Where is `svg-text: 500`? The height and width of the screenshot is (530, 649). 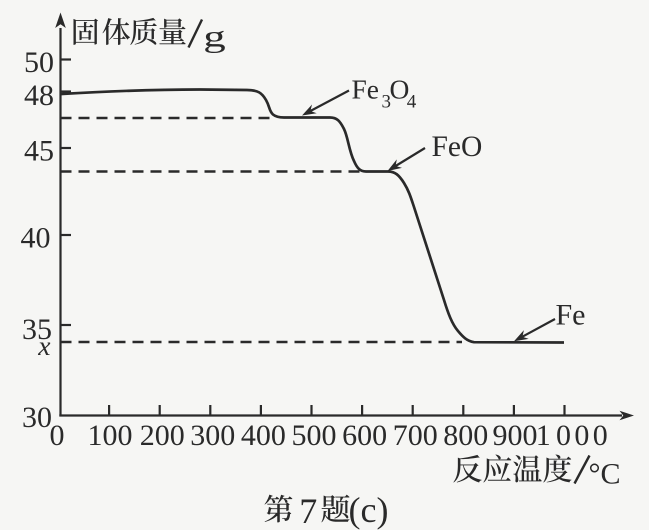
svg-text: 500 is located at coordinates (314, 435).